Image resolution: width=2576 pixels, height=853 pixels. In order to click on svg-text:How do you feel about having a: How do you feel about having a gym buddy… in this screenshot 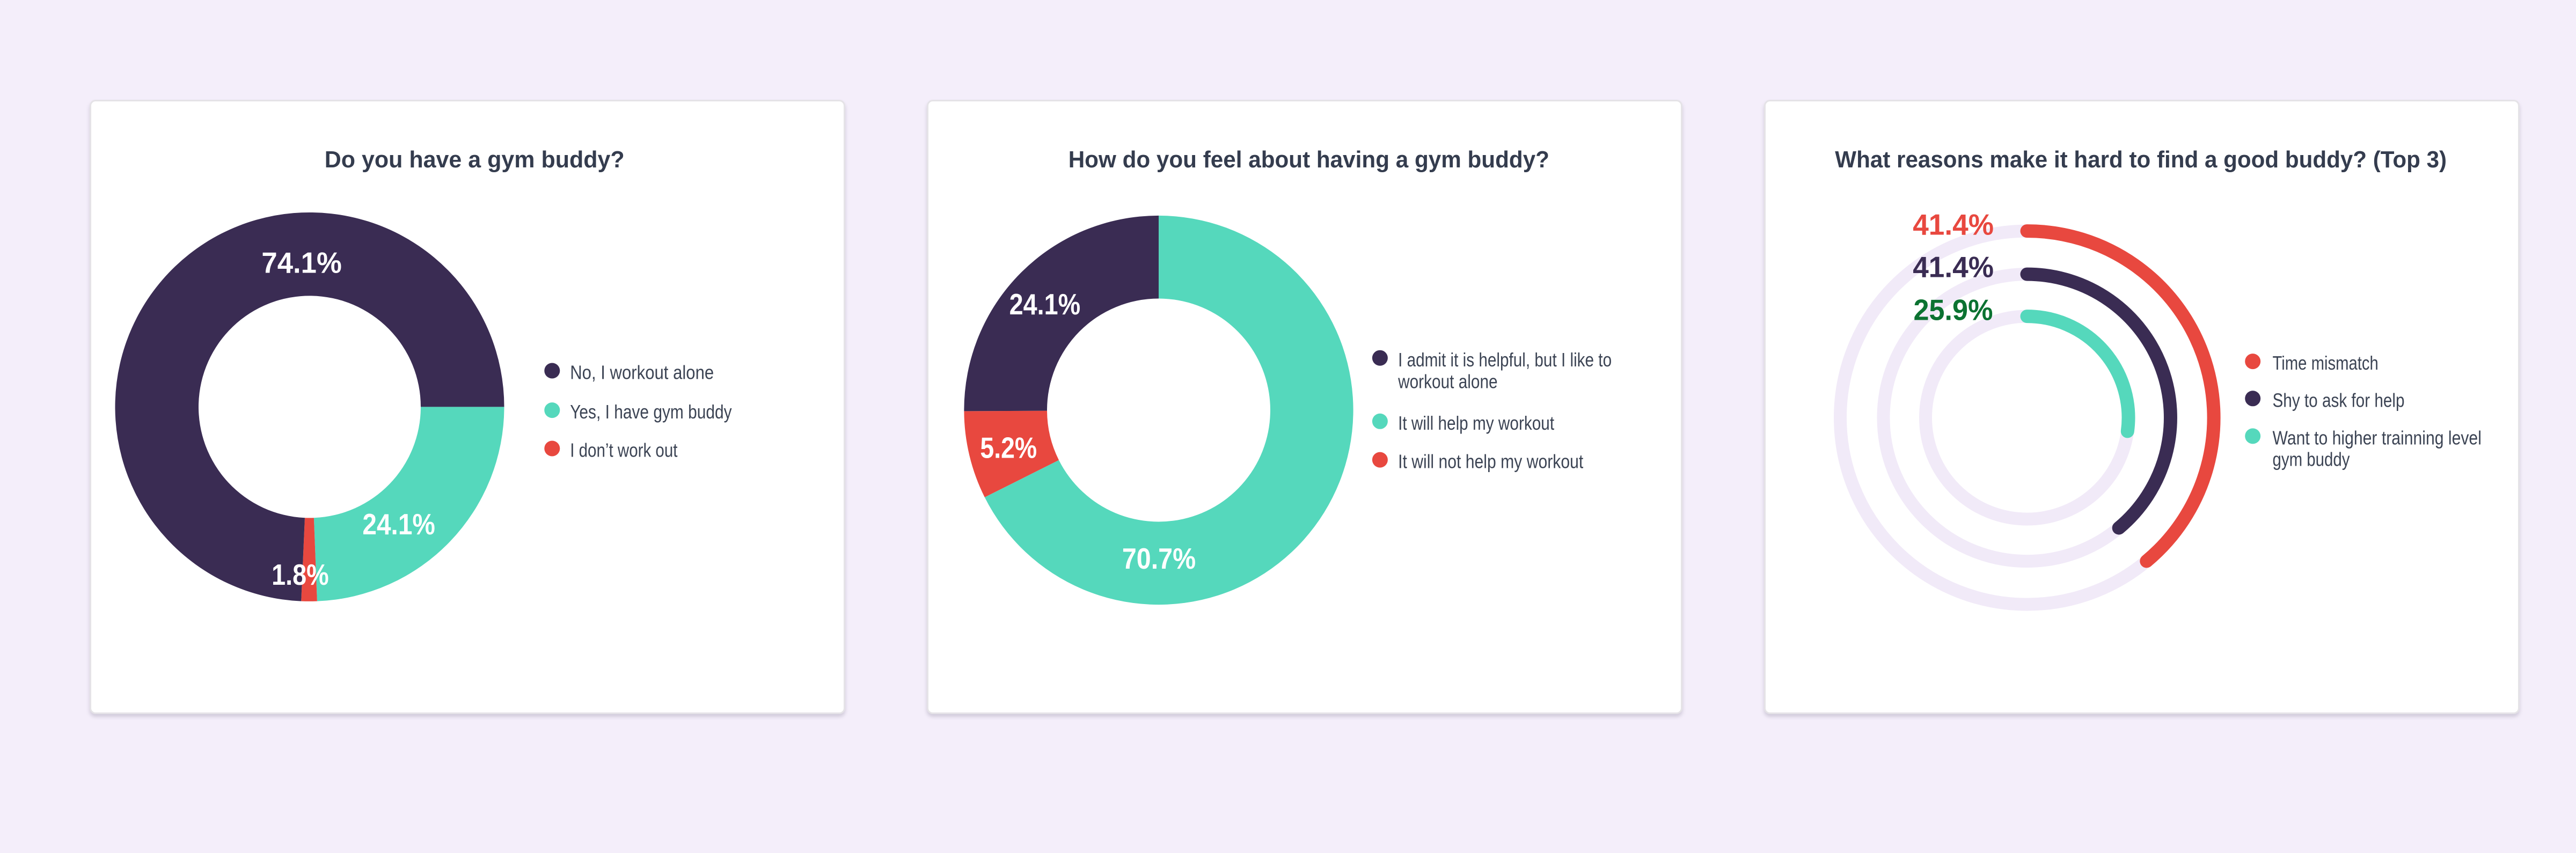, I will do `click(1309, 160)`.